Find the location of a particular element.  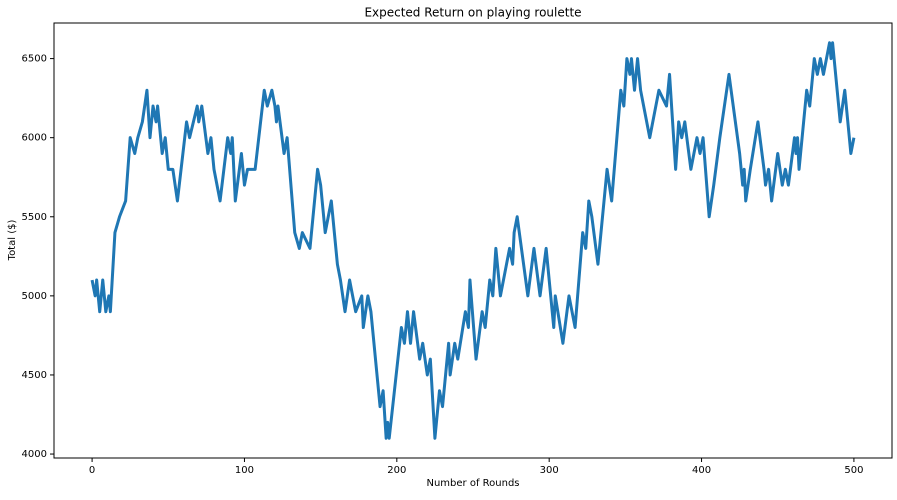

y-tick-label: 6000 is located at coordinates (34, 138).